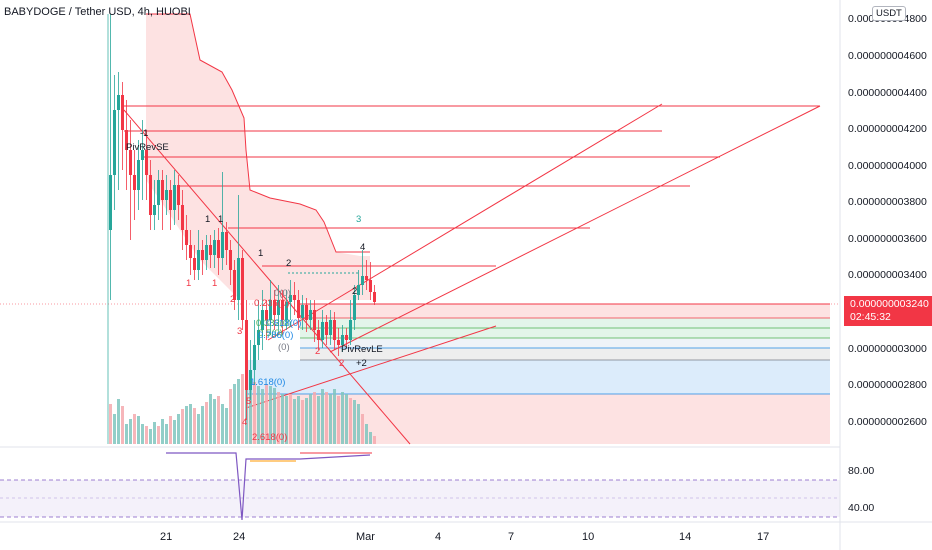 This screenshot has height=550, width=932. I want to click on fib-0382-label: 0.382(0), so click(273, 323).